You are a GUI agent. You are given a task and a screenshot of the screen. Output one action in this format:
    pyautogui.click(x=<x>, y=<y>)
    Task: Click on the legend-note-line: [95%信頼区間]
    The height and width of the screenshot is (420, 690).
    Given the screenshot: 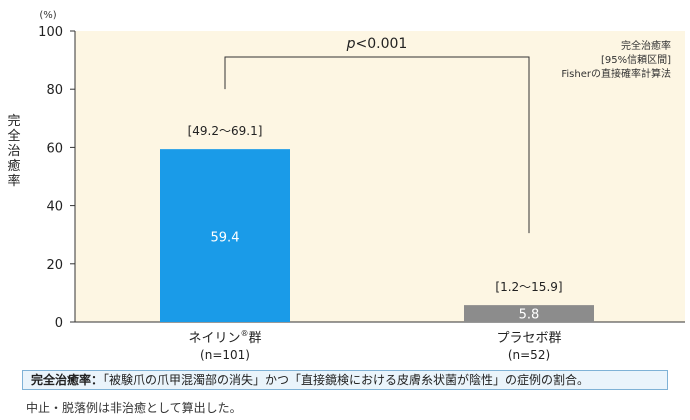 What is the action you would take?
    pyautogui.click(x=636, y=60)
    